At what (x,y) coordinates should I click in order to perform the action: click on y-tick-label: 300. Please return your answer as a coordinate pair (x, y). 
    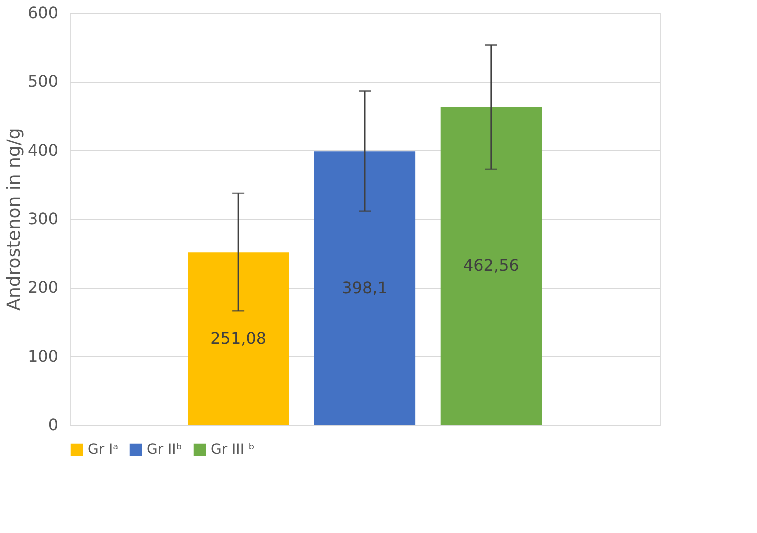
    Looking at the image, I should click on (43, 219).